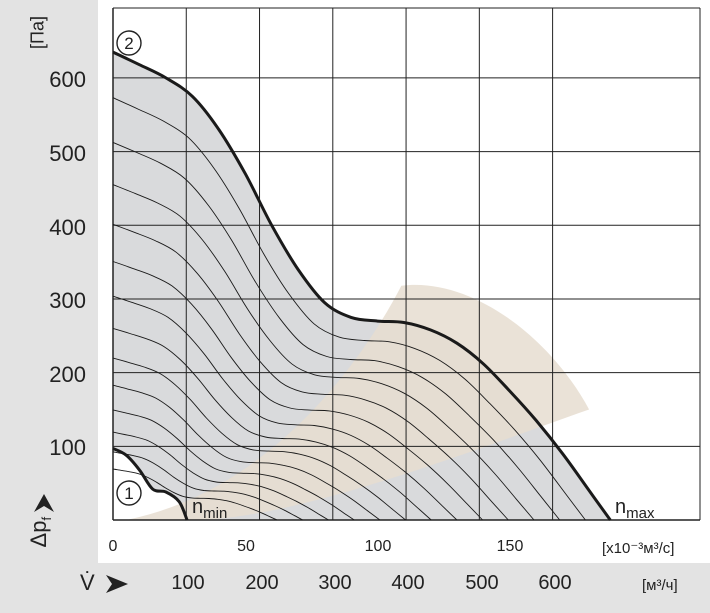  What do you see at coordinates (87, 582) in the screenshot?
I see `x-axis-symbol: V̇` at bounding box center [87, 582].